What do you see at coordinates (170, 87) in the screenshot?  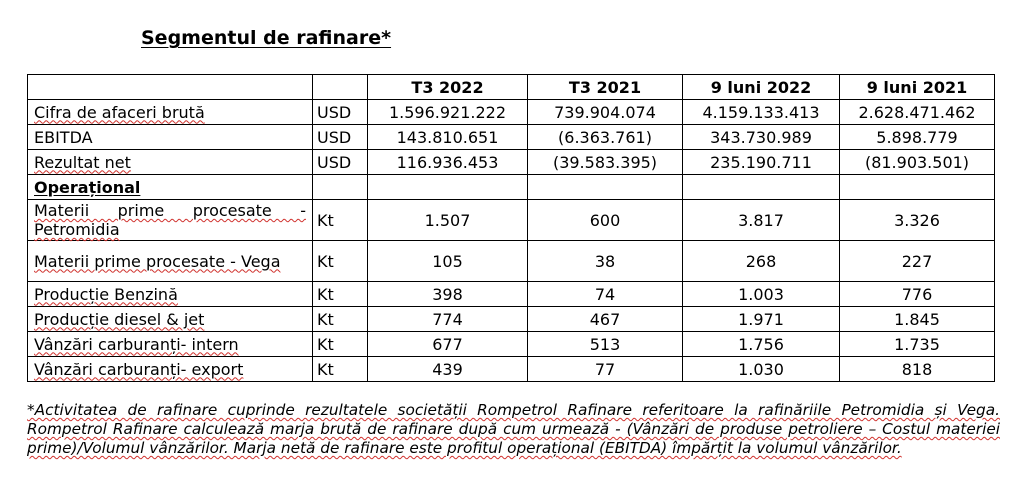 I see `header-cell-label` at bounding box center [170, 87].